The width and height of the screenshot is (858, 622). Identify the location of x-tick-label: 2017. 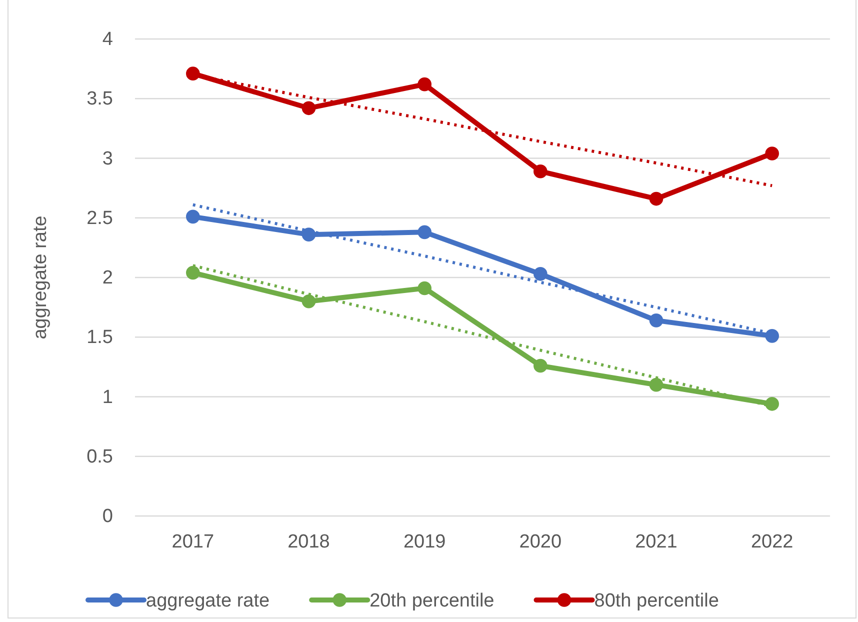
(193, 541).